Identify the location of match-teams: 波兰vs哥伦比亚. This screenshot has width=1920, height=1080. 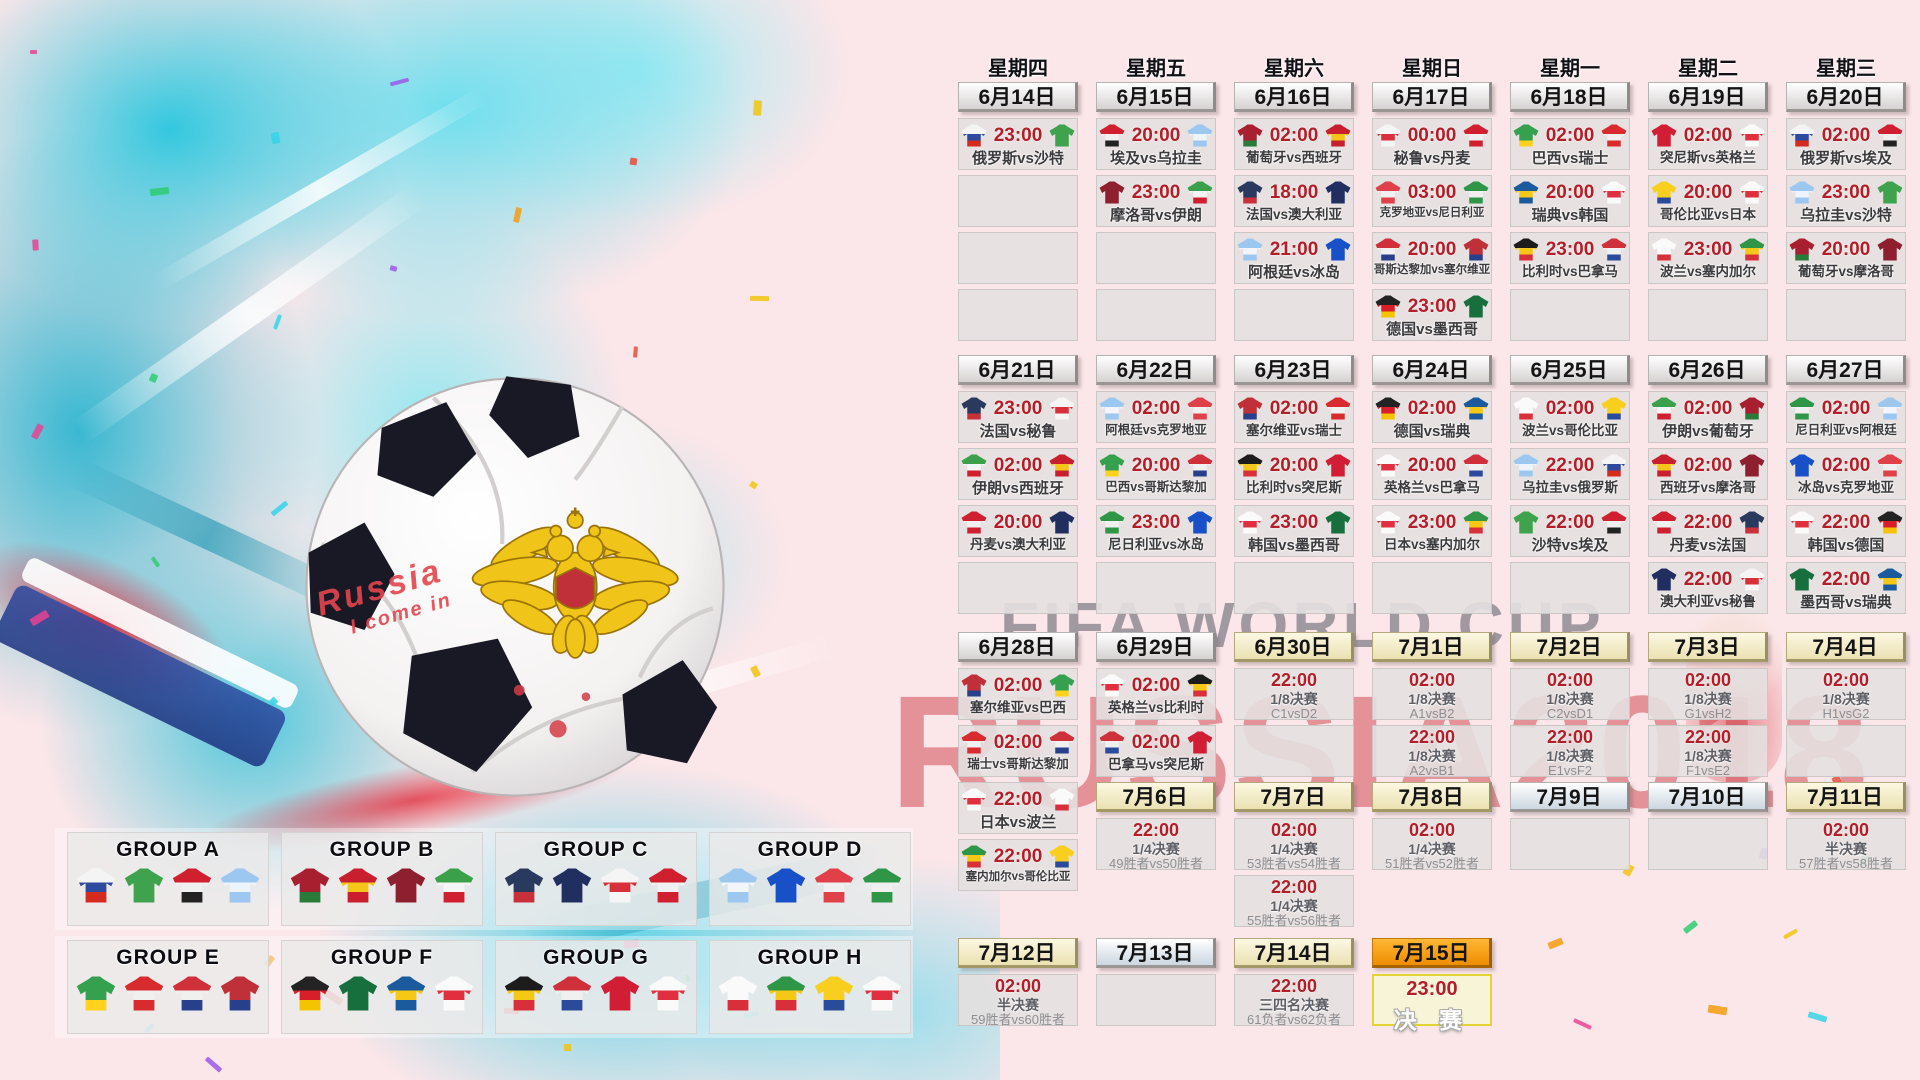
(1570, 430).